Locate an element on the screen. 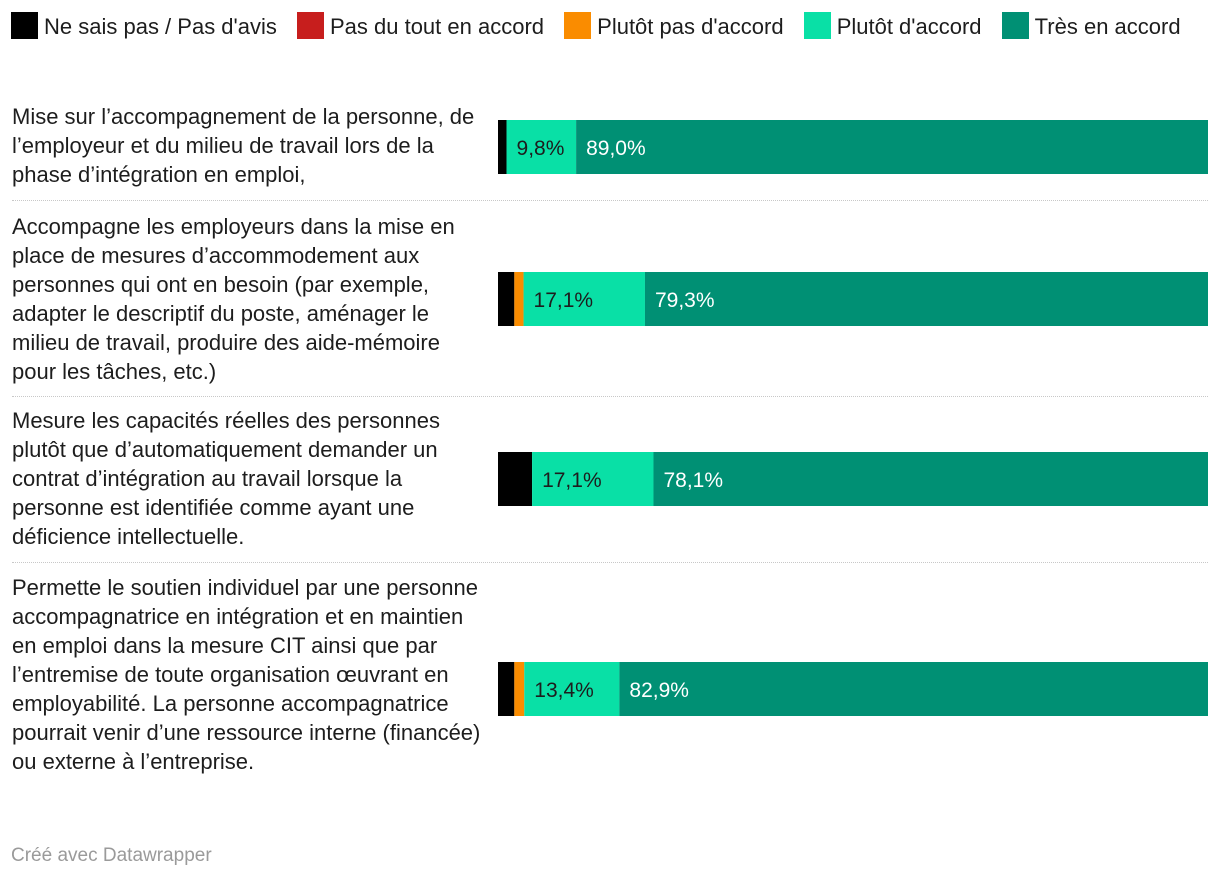 The height and width of the screenshot is (880, 1220). legend-label: Plutôt d'accord is located at coordinates (909, 26).